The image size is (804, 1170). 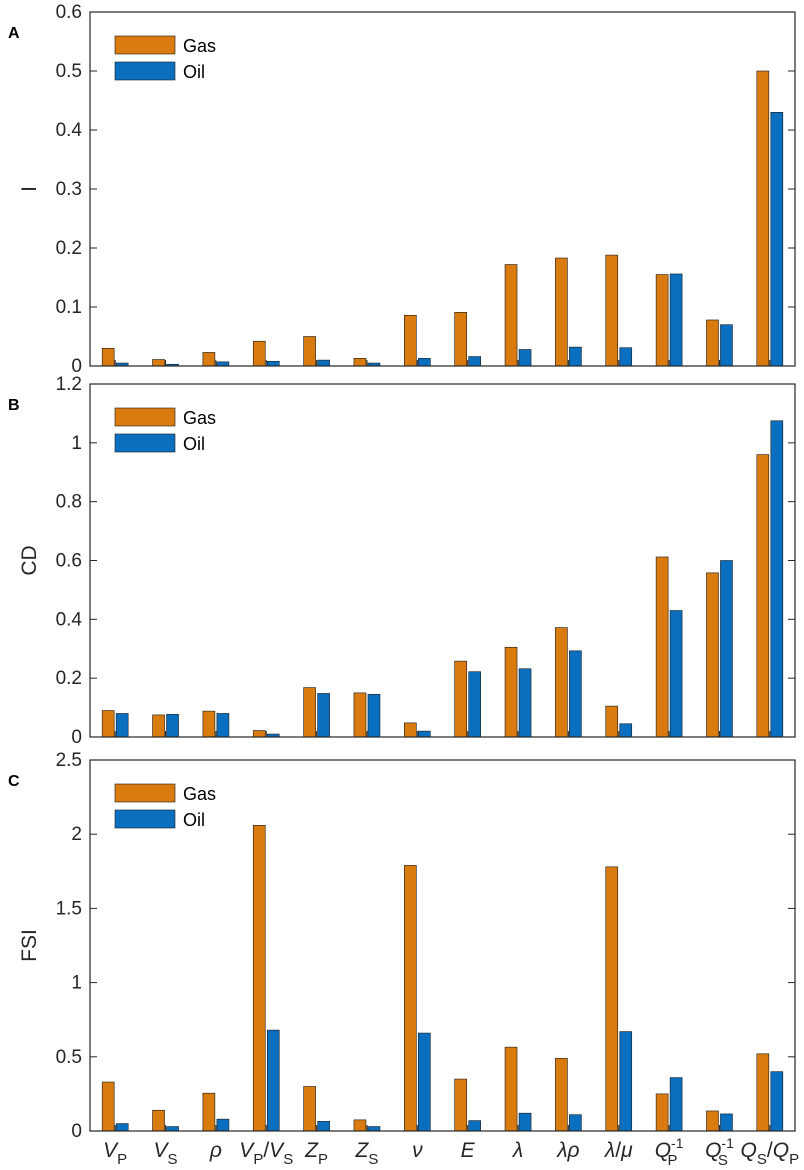 I want to click on x-tick-label: λ, so click(x=517, y=1150).